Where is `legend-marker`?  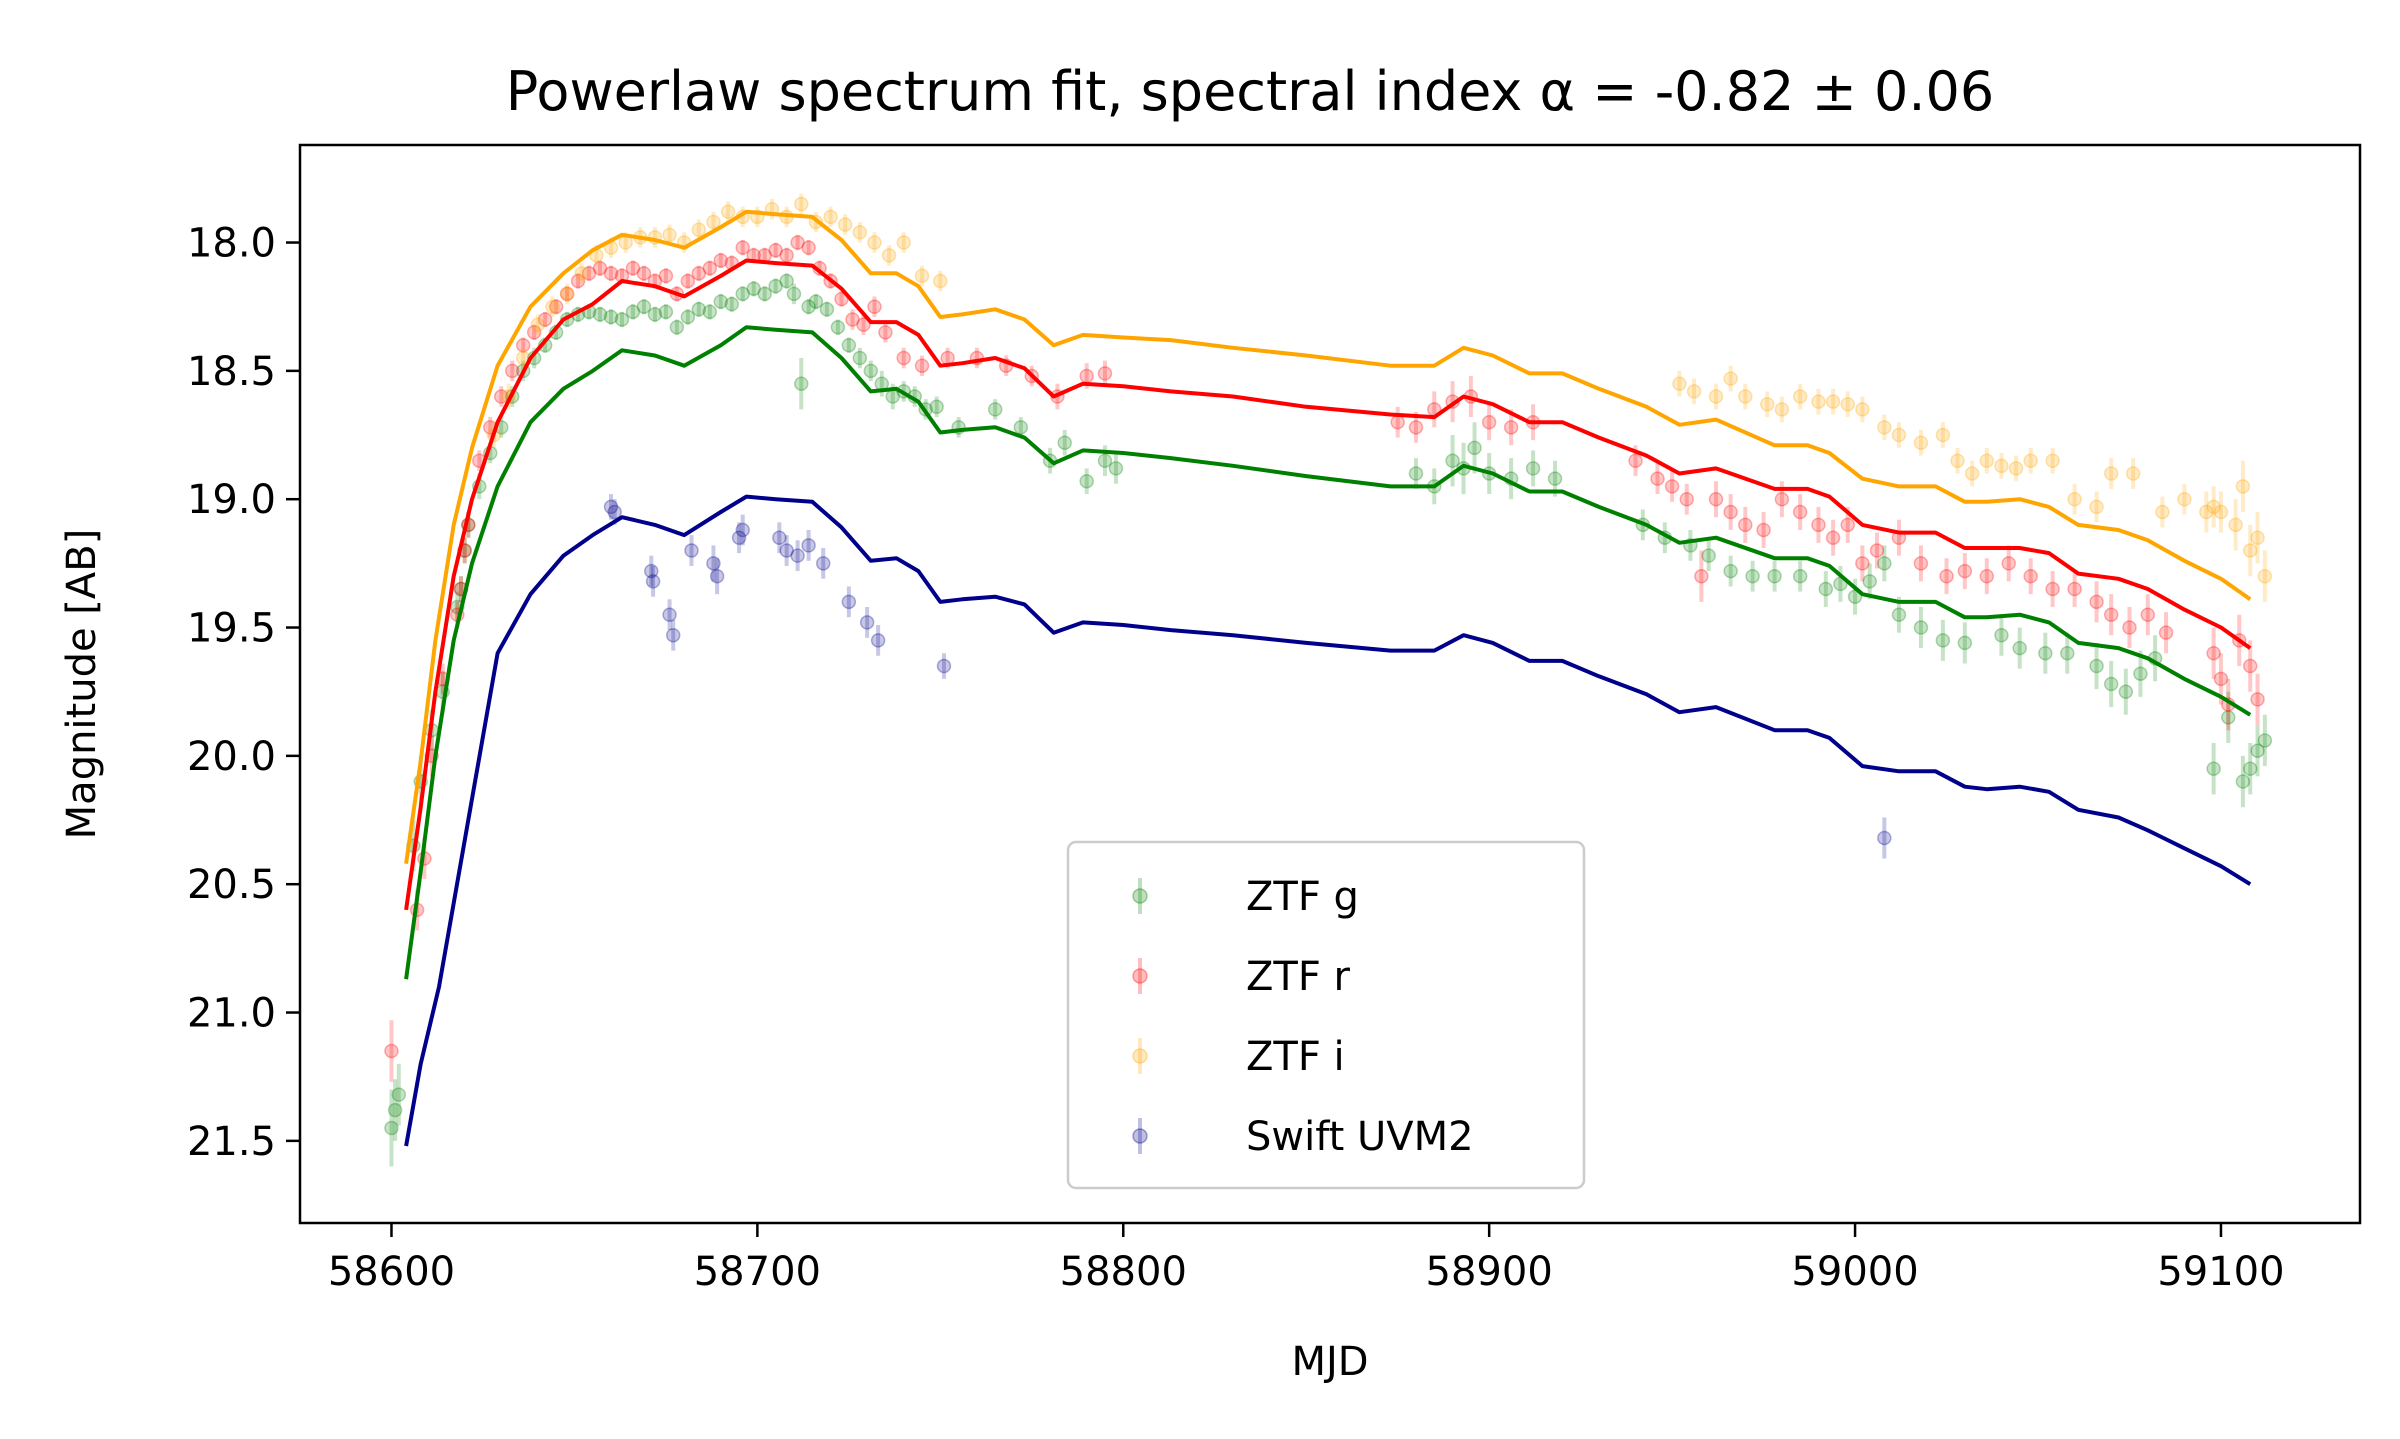
legend-marker is located at coordinates (1140, 1136).